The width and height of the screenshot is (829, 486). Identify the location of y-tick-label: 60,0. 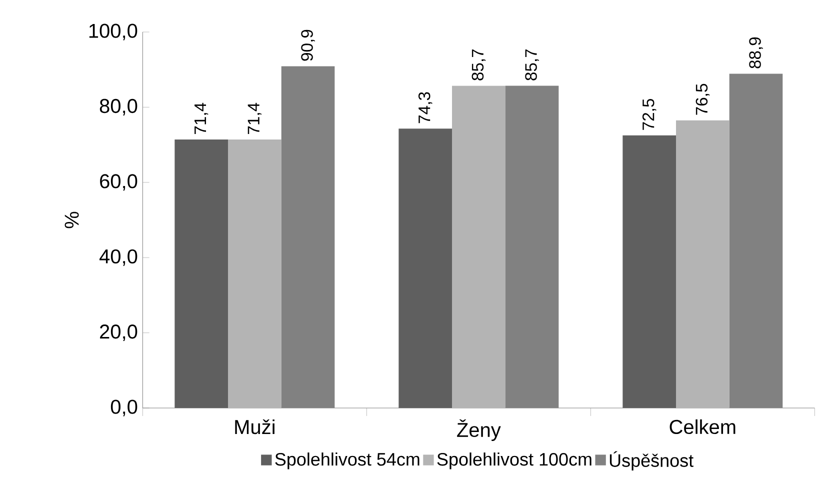
(119, 182).